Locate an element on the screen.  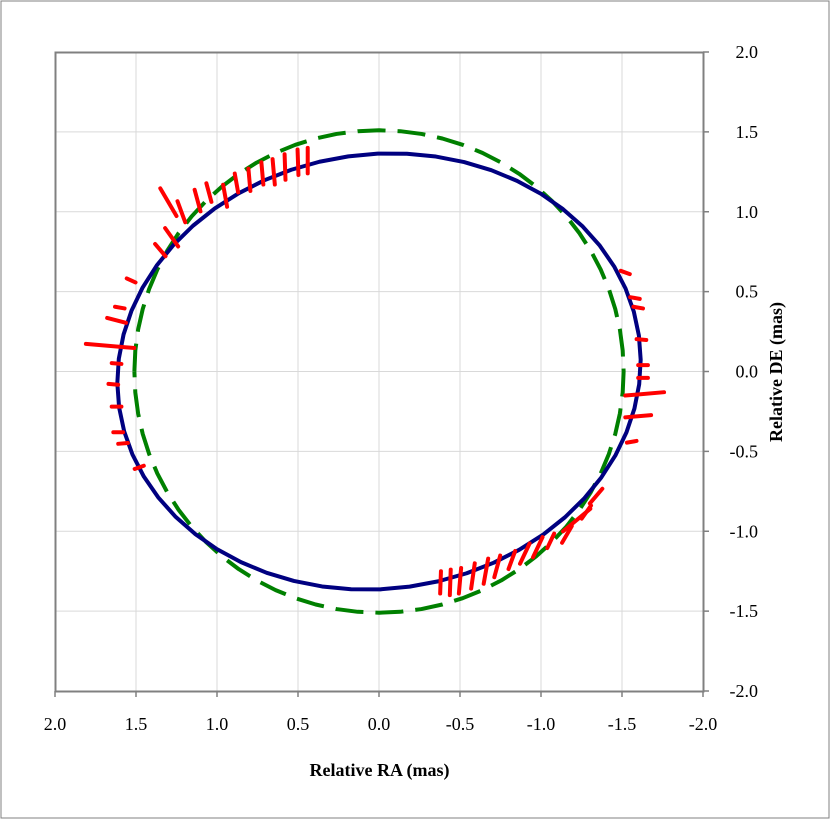
y-tick-label: -1.0 is located at coordinates (744, 531).